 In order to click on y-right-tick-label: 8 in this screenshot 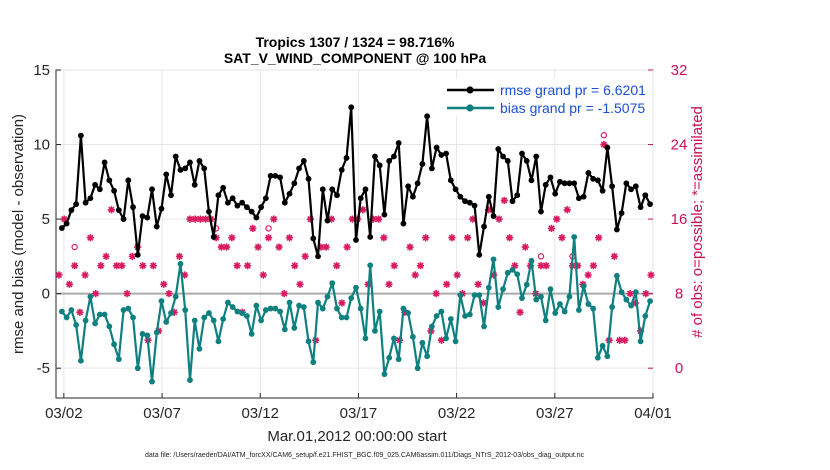, I will do `click(679, 294)`.